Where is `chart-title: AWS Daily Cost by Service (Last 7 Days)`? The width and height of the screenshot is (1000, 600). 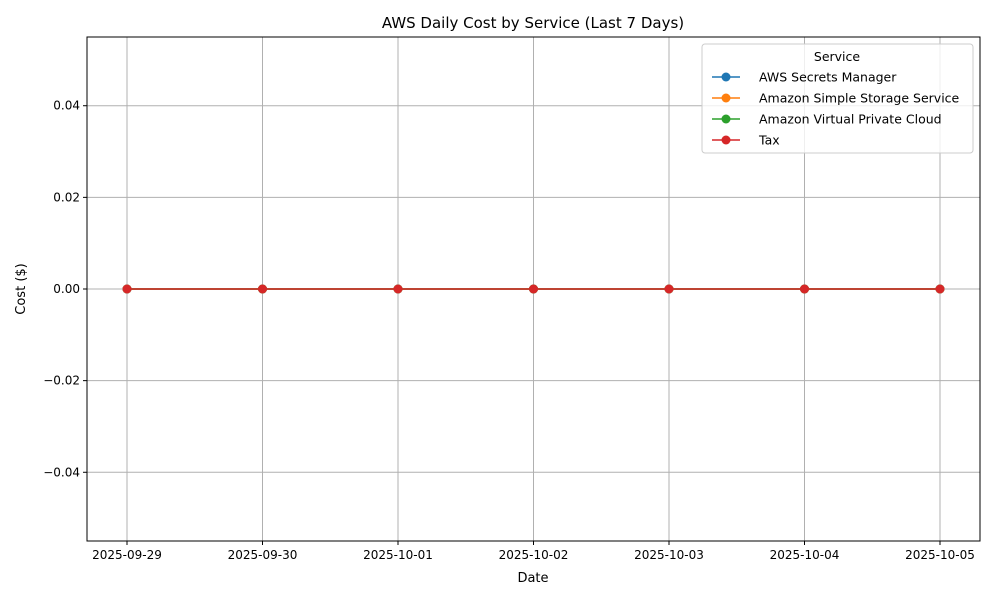
chart-title: AWS Daily Cost by Service (Last 7 Days) is located at coordinates (533, 23).